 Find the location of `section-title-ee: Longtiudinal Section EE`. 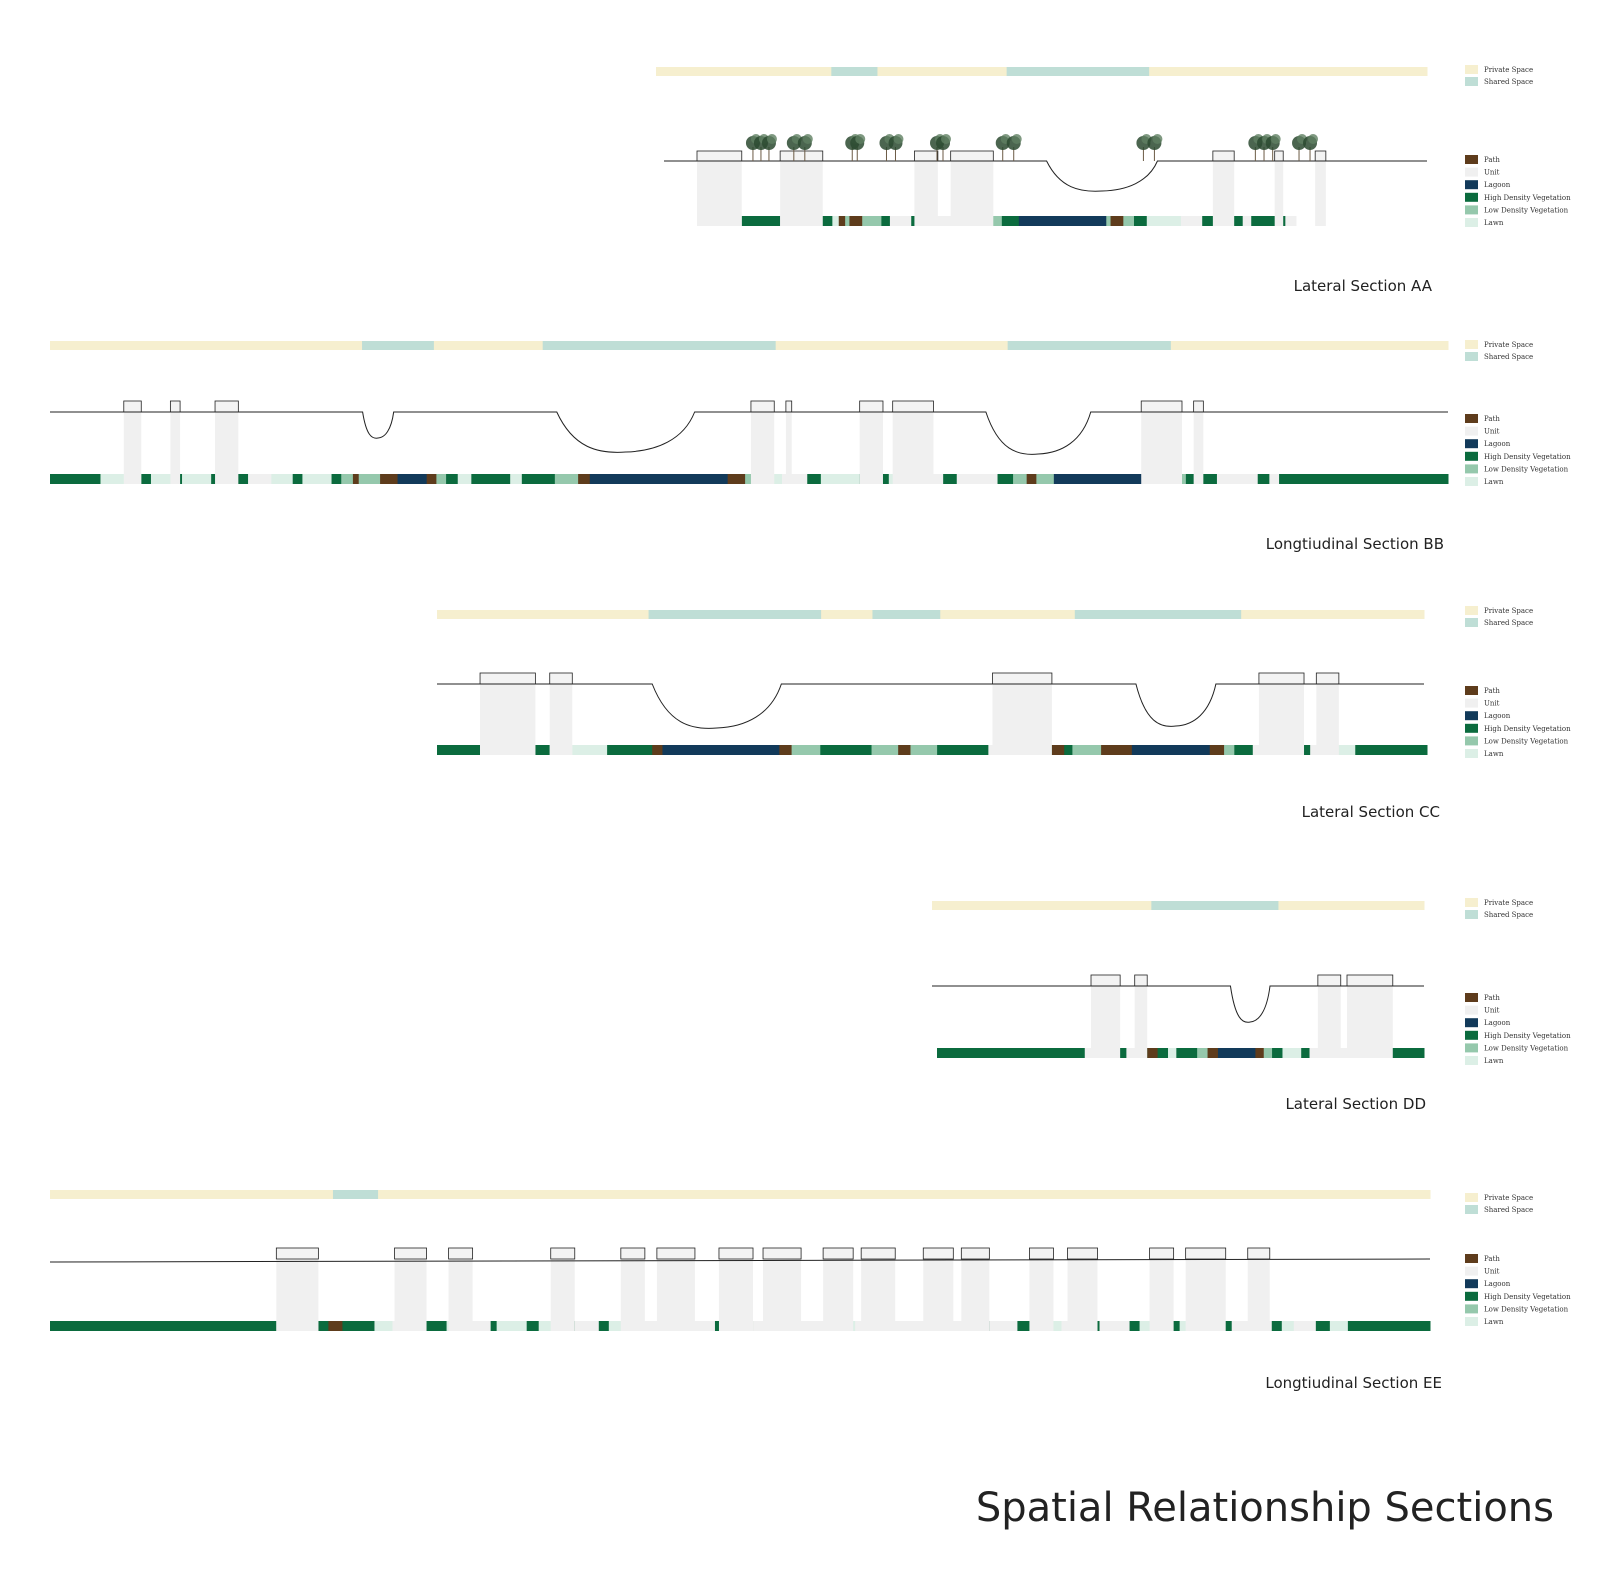

section-title-ee: Longtiudinal Section EE is located at coordinates (1353, 1383).